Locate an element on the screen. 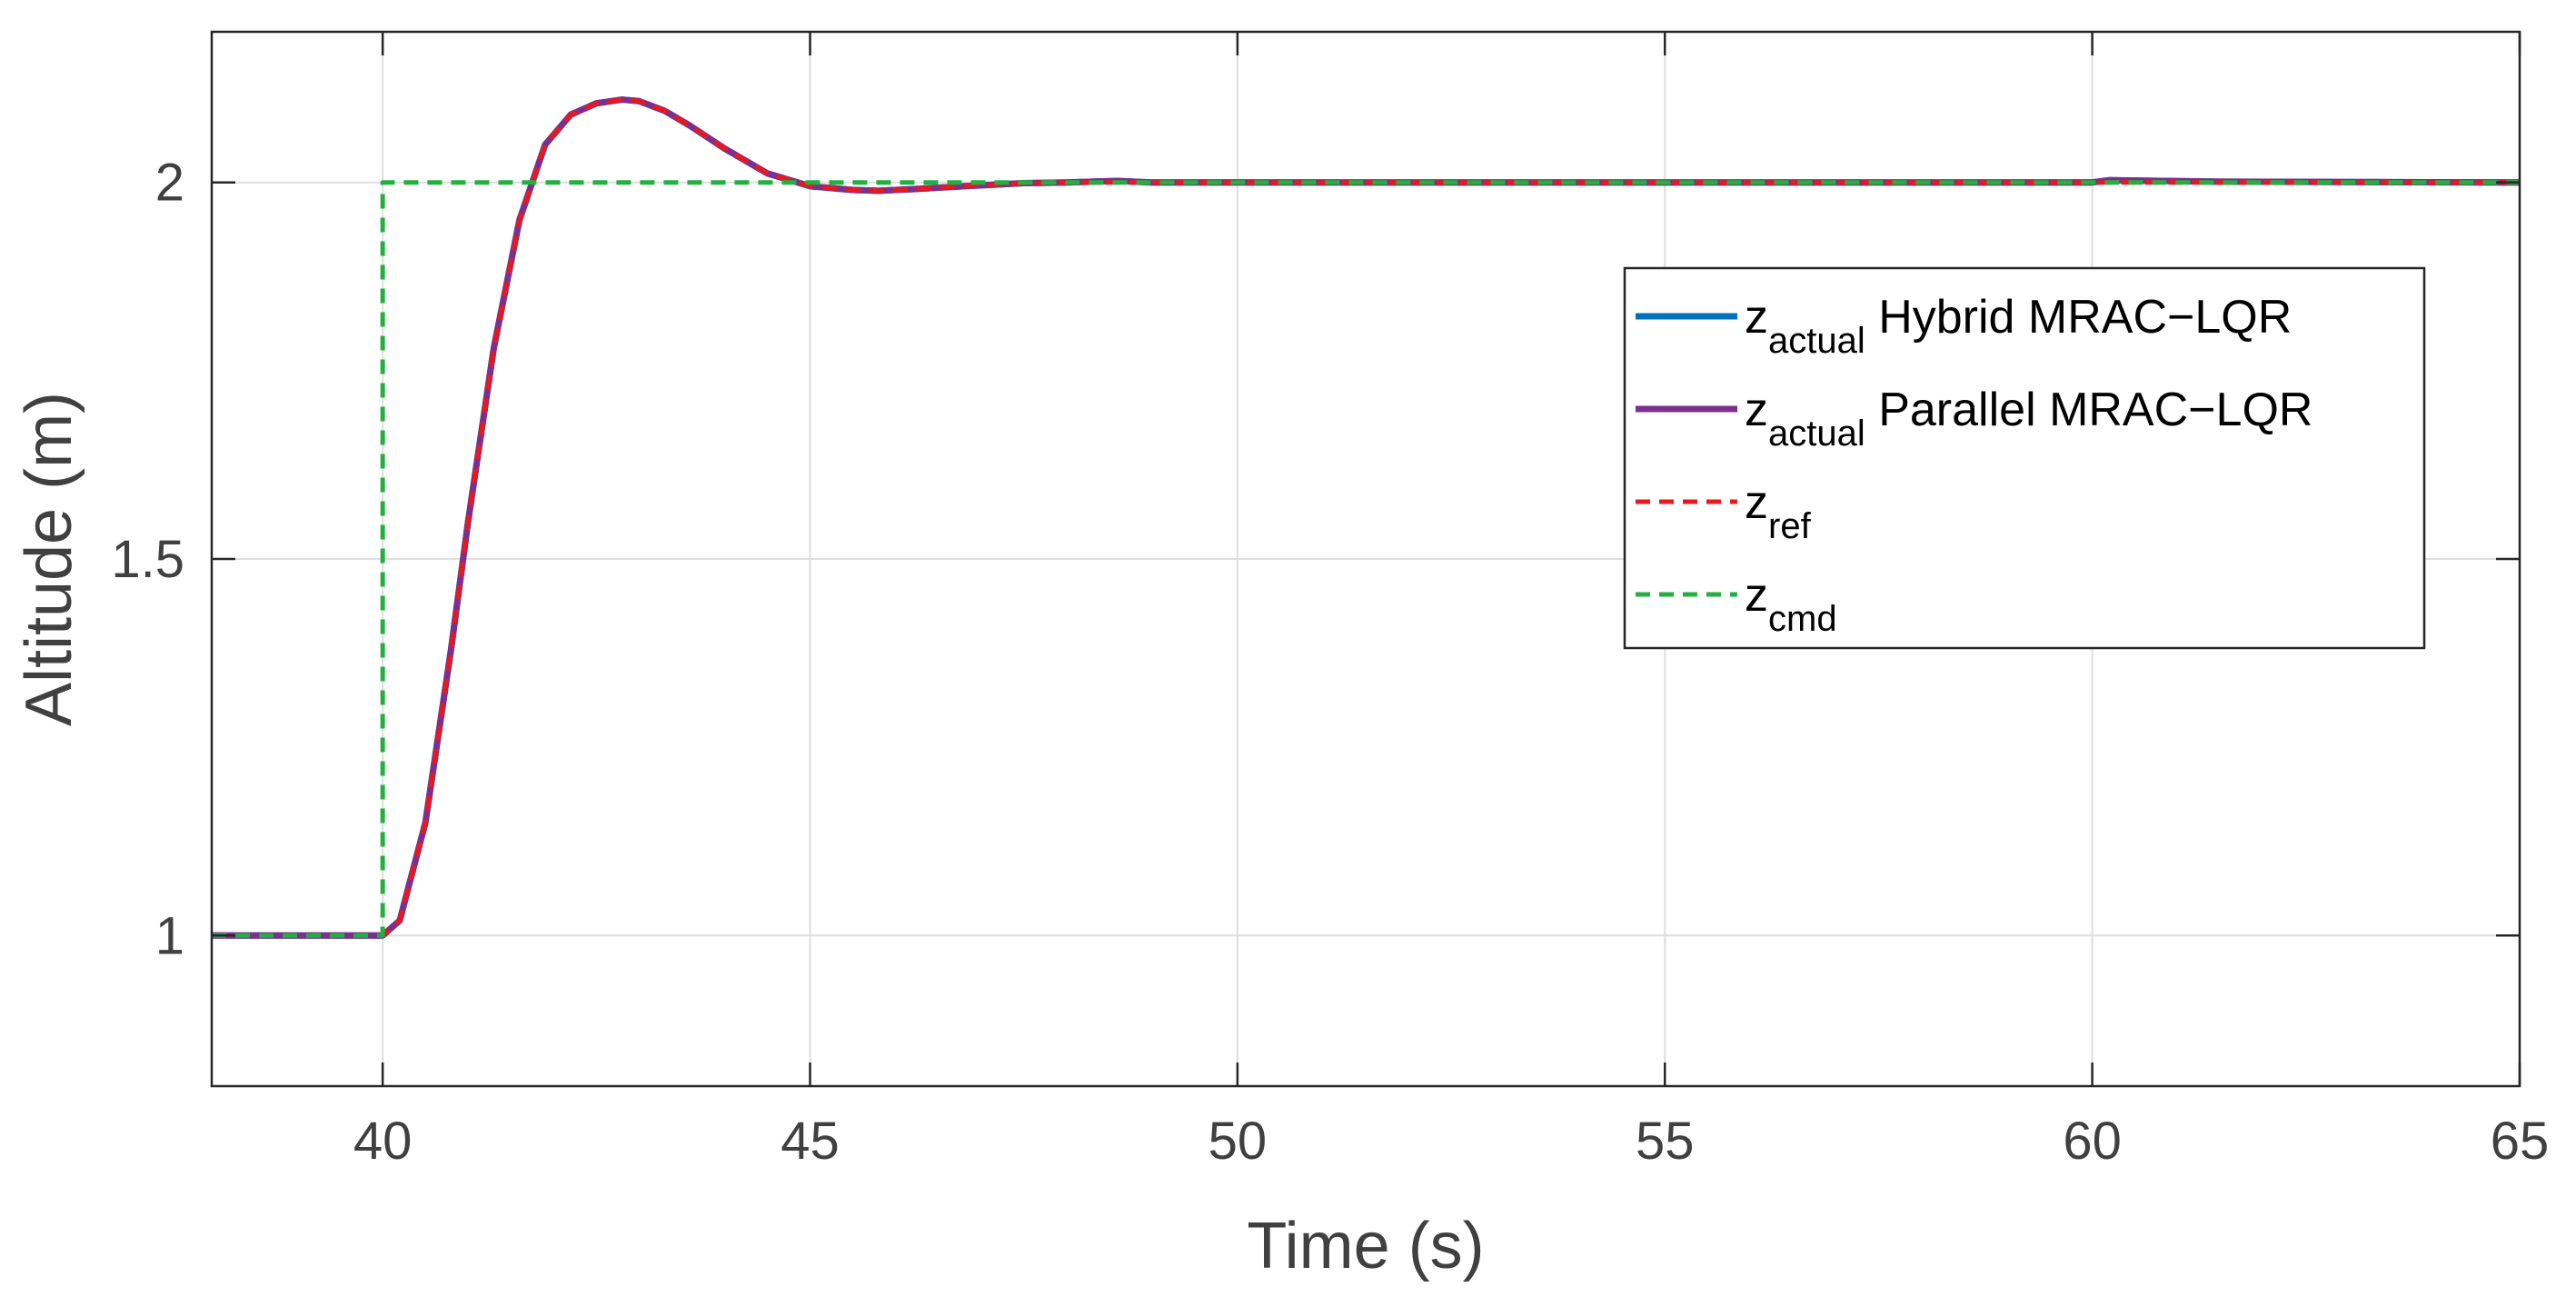 The width and height of the screenshot is (2576, 1307). x-tick-label: 40 is located at coordinates (383, 1141).